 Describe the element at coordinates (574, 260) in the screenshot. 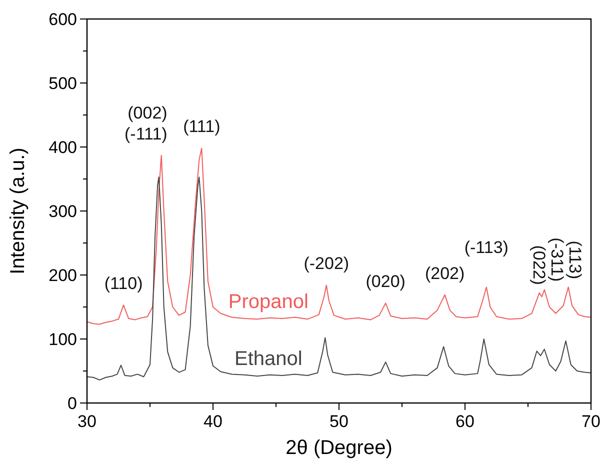

I see `annotation: (113)` at that location.